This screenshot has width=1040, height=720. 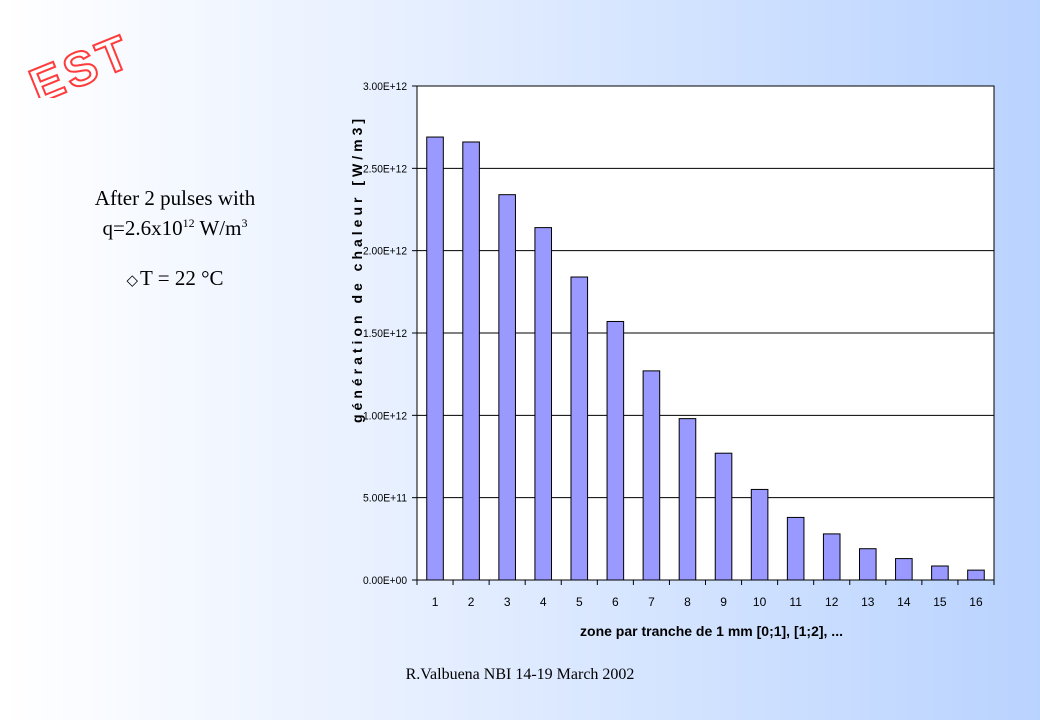 I want to click on annotation-q-prefix: q=2.6x10, so click(x=142, y=228).